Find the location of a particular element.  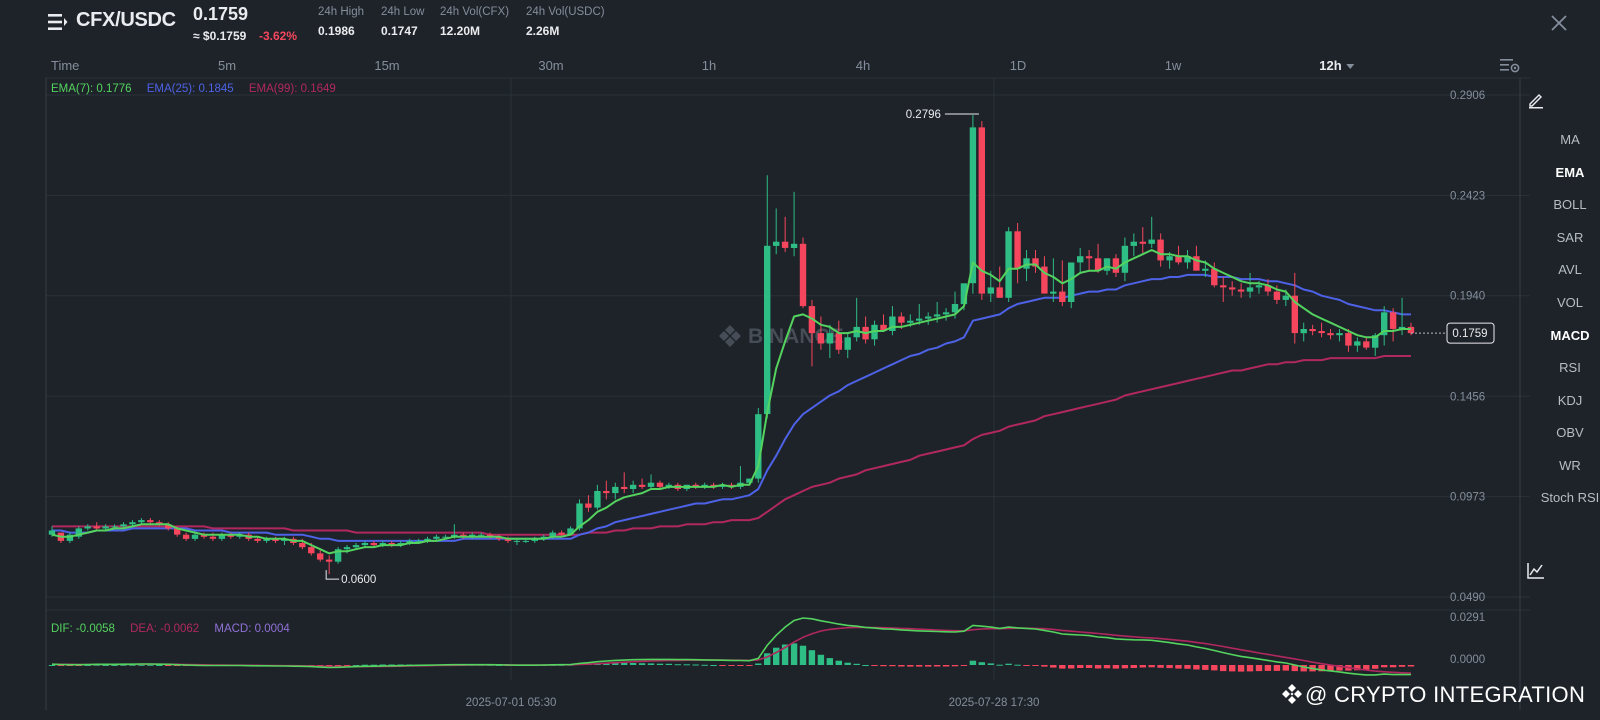

tab-5m: 5m is located at coordinates (227, 65).